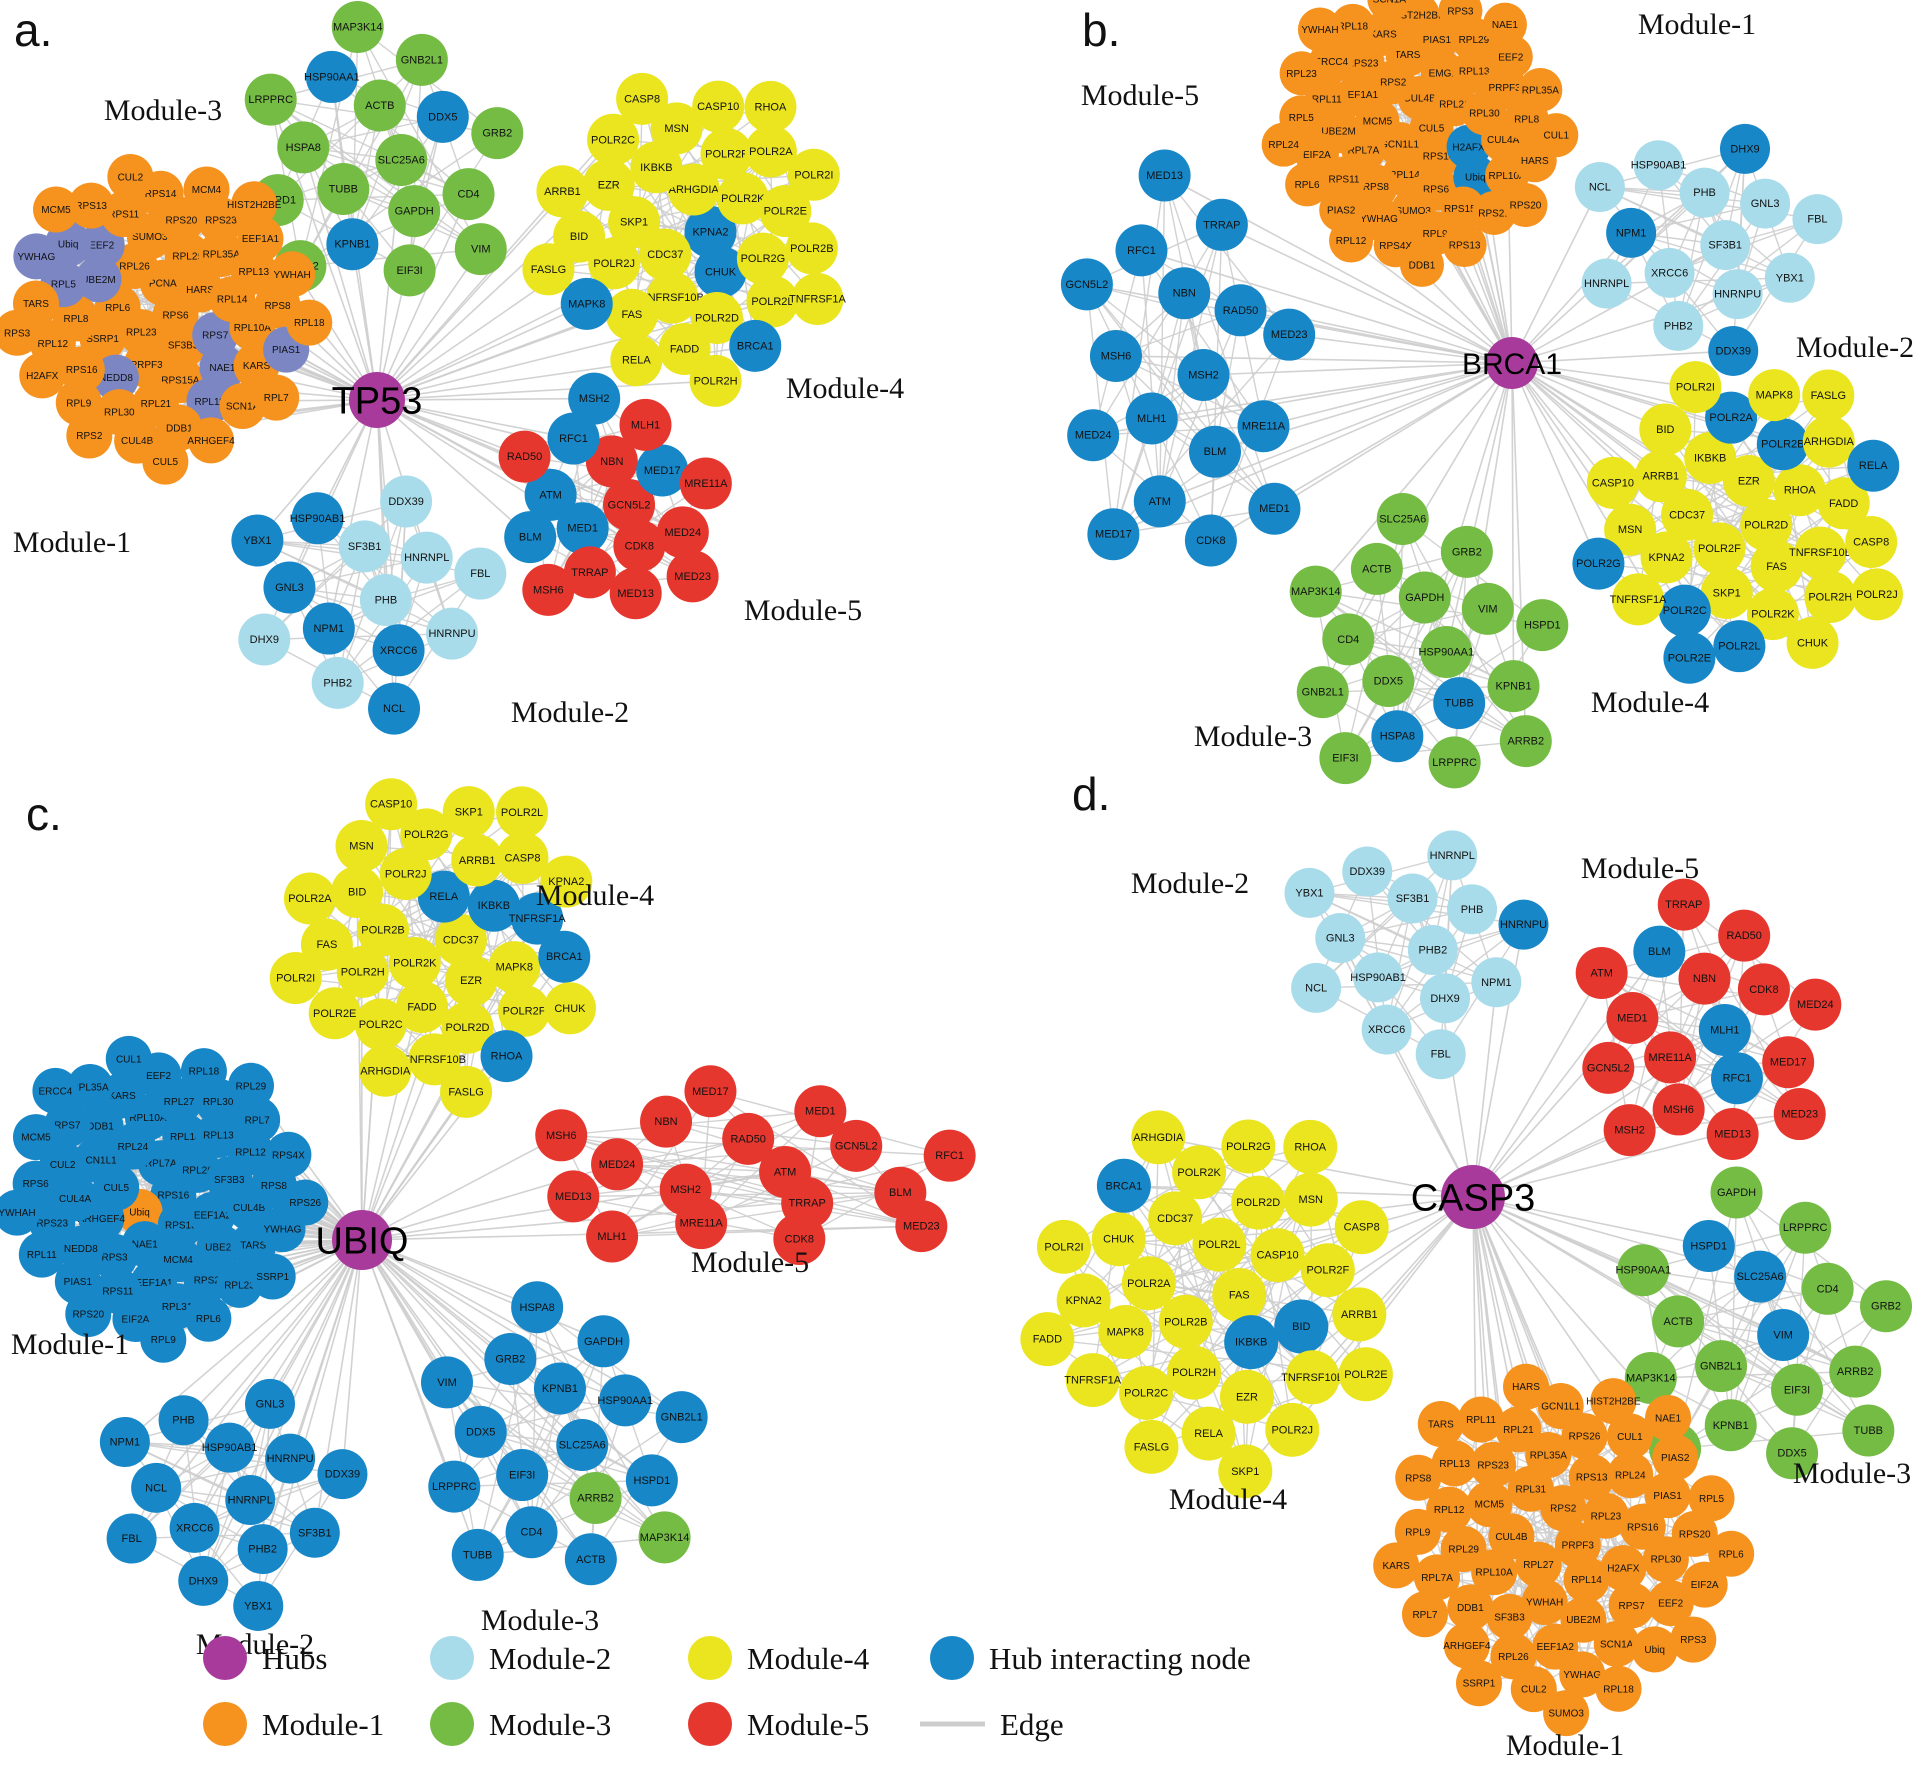 Image resolution: width=1923 pixels, height=1775 pixels. I want to click on node-SSRP1, so click(1478, 1683).